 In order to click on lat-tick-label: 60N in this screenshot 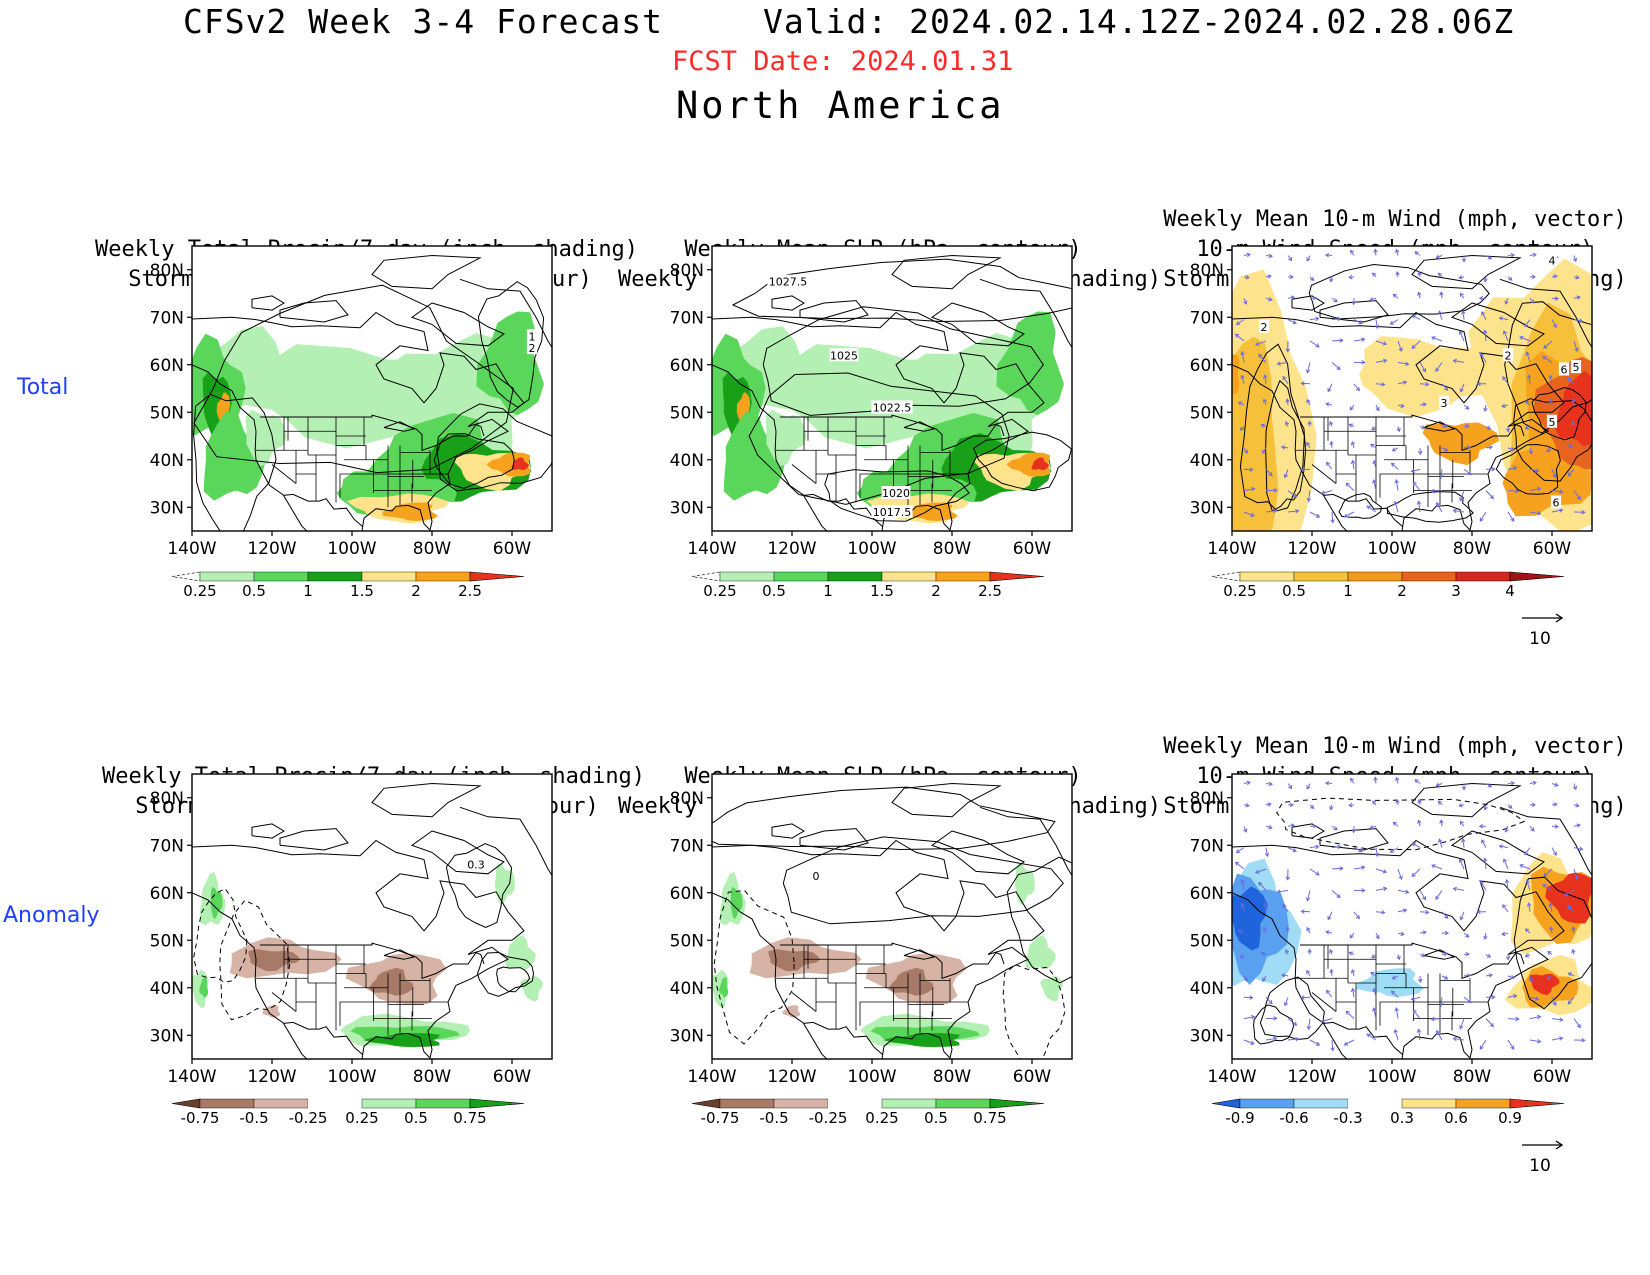, I will do `click(1207, 894)`.